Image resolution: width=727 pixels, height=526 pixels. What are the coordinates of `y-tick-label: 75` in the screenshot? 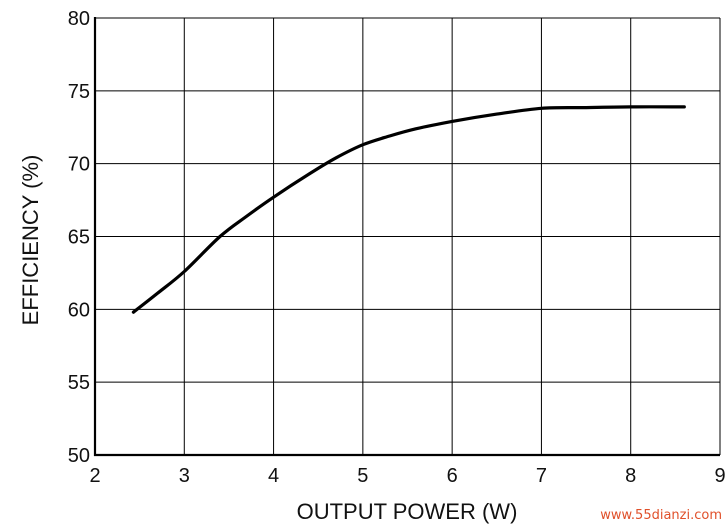 It's located at (79, 92).